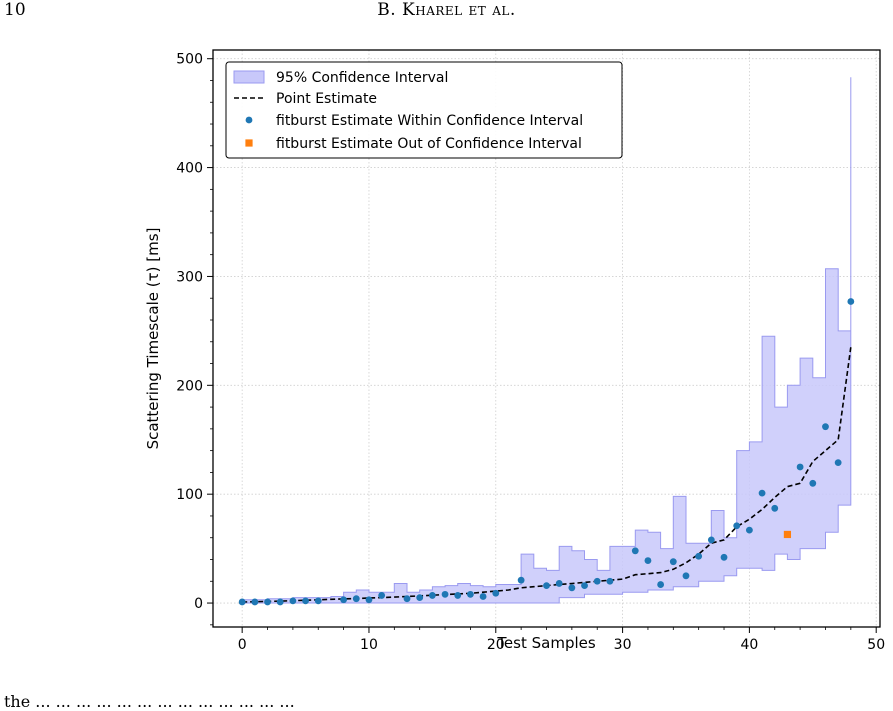  Describe the element at coordinates (198, 604) in the screenshot. I see `y-tick-label: 0` at that location.